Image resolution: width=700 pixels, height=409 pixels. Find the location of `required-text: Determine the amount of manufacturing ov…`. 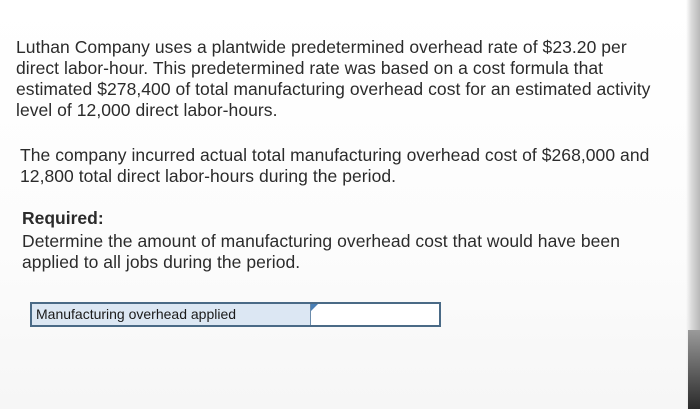

required-text: Determine the amount of manufacturing ov… is located at coordinates (321, 251).